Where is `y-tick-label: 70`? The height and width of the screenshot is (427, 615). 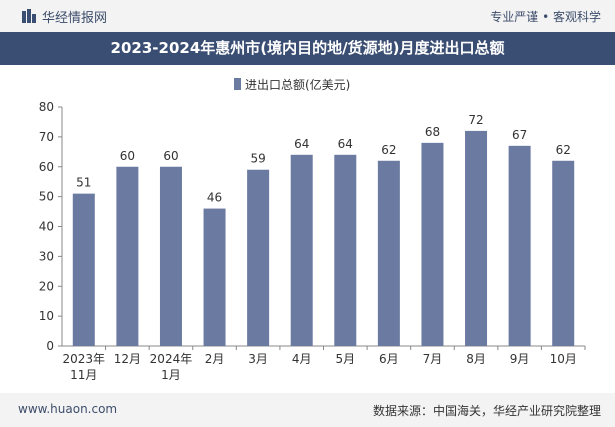 y-tick-label: 70 is located at coordinates (46, 137).